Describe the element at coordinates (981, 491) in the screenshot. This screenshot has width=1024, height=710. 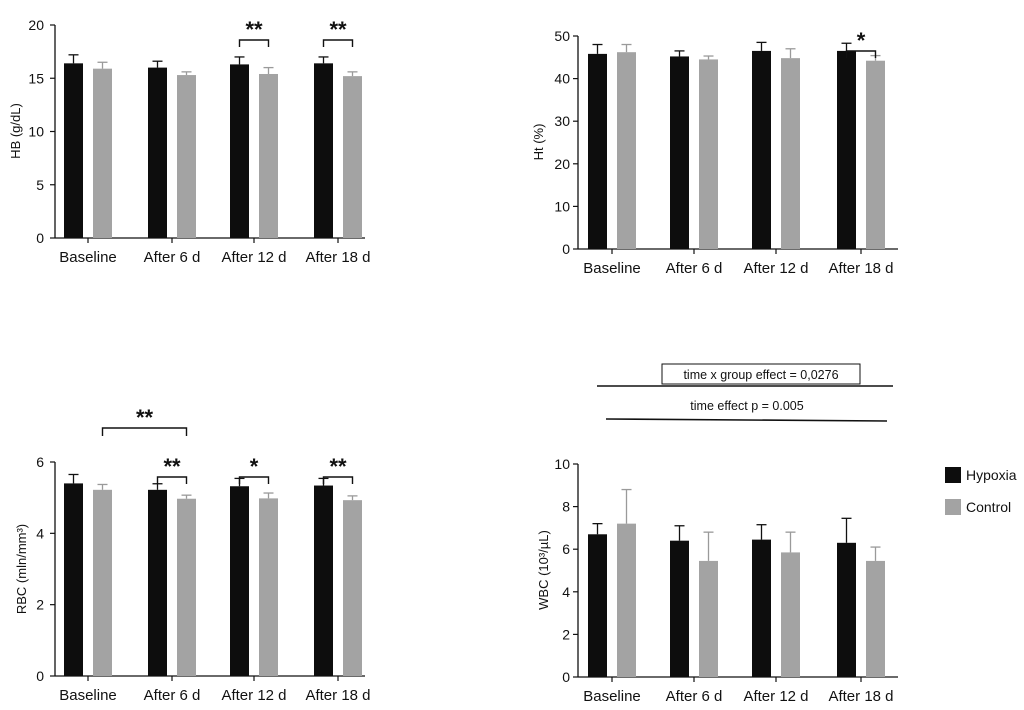
I see `legend: Hypoxia Control` at that location.